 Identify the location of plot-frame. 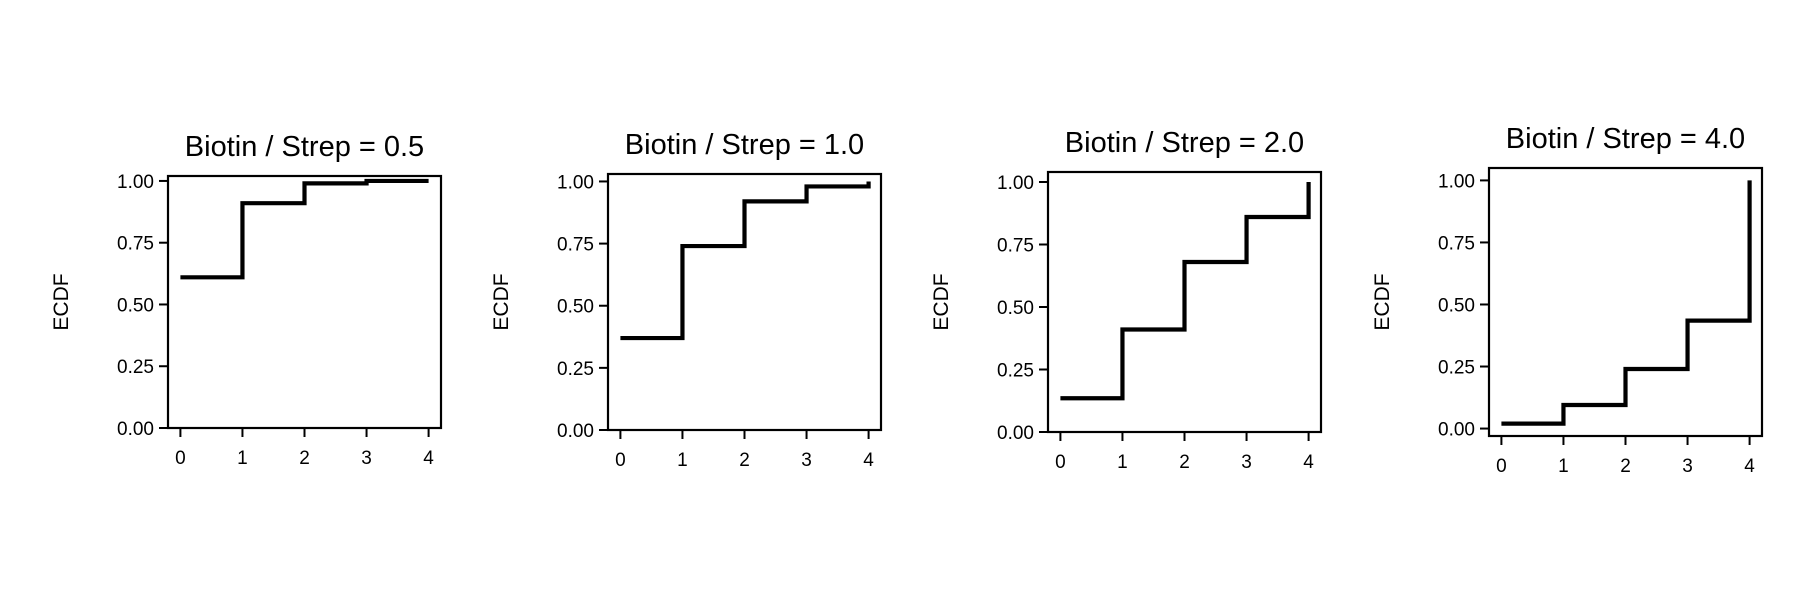
(304, 302).